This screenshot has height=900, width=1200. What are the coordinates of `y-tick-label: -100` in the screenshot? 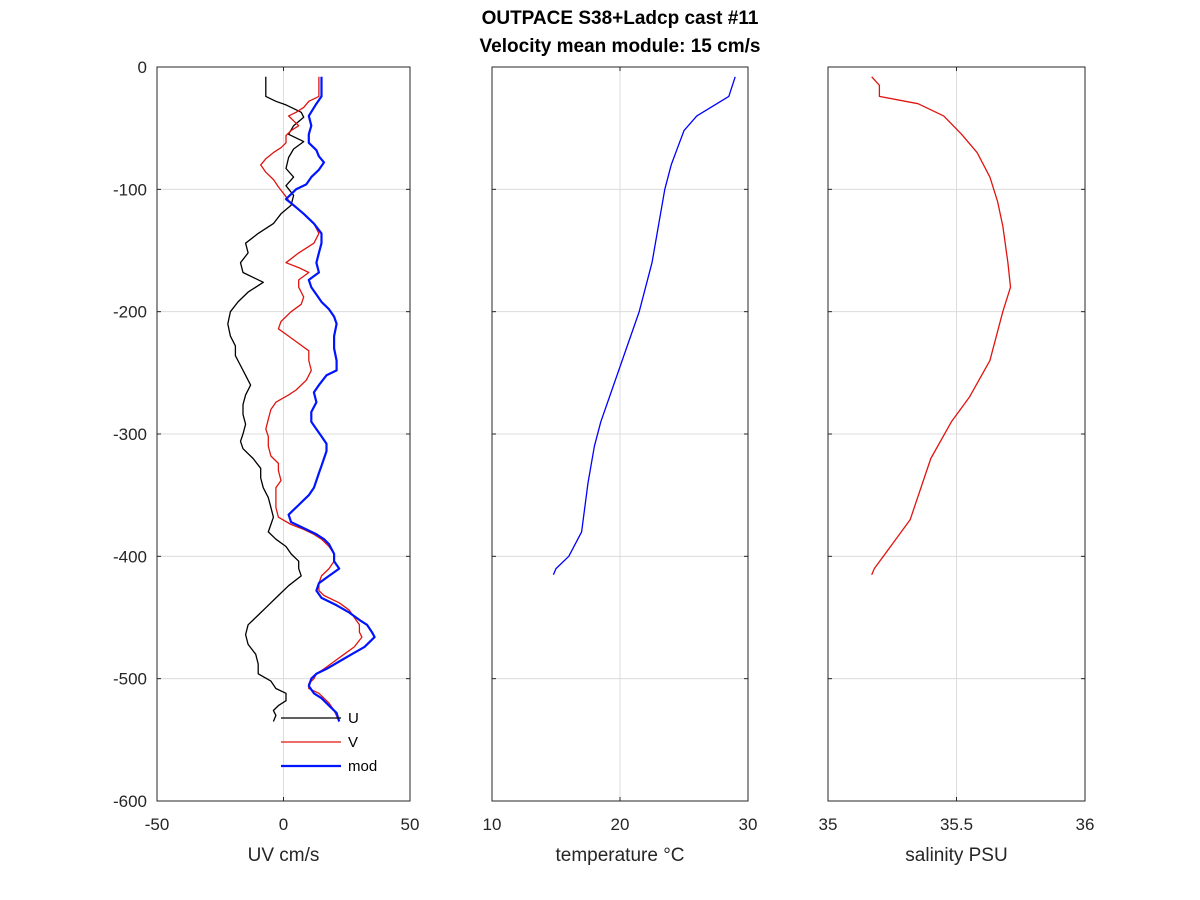 It's located at (130, 189).